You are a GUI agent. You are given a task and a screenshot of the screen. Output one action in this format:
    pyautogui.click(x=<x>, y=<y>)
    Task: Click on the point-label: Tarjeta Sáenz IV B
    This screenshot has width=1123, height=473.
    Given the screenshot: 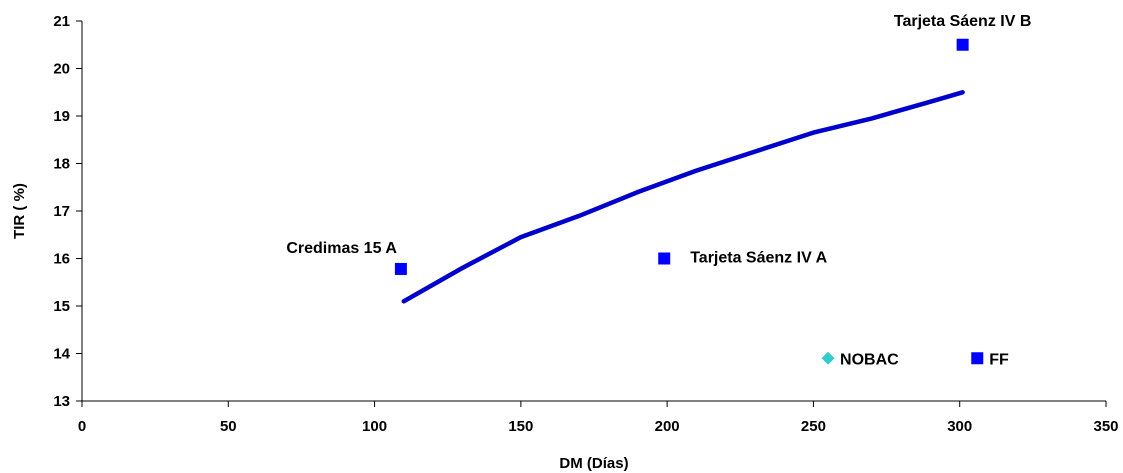 What is the action you would take?
    pyautogui.click(x=963, y=21)
    